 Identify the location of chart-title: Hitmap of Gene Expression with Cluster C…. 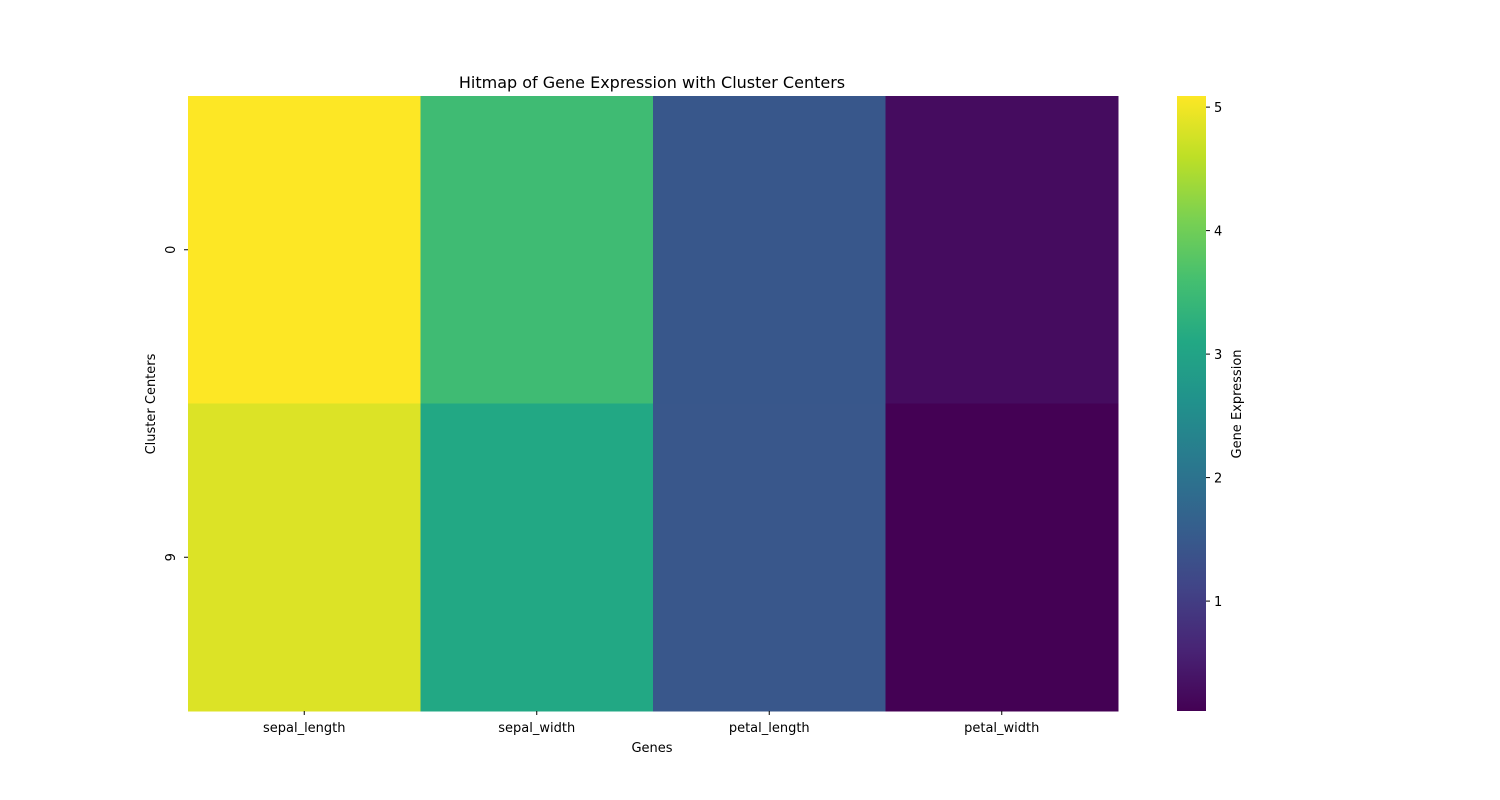
(652, 82).